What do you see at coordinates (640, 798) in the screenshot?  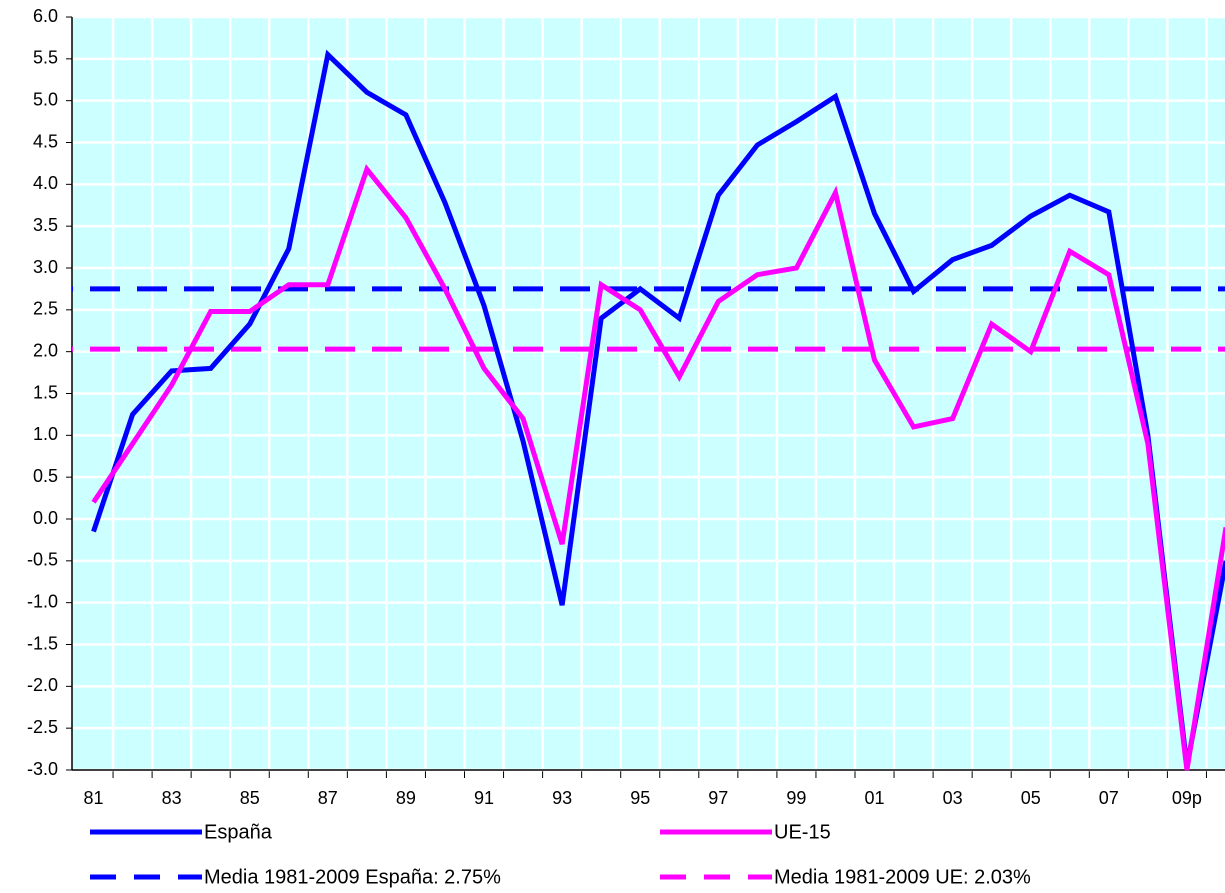 I see `x-tick-label: 95` at bounding box center [640, 798].